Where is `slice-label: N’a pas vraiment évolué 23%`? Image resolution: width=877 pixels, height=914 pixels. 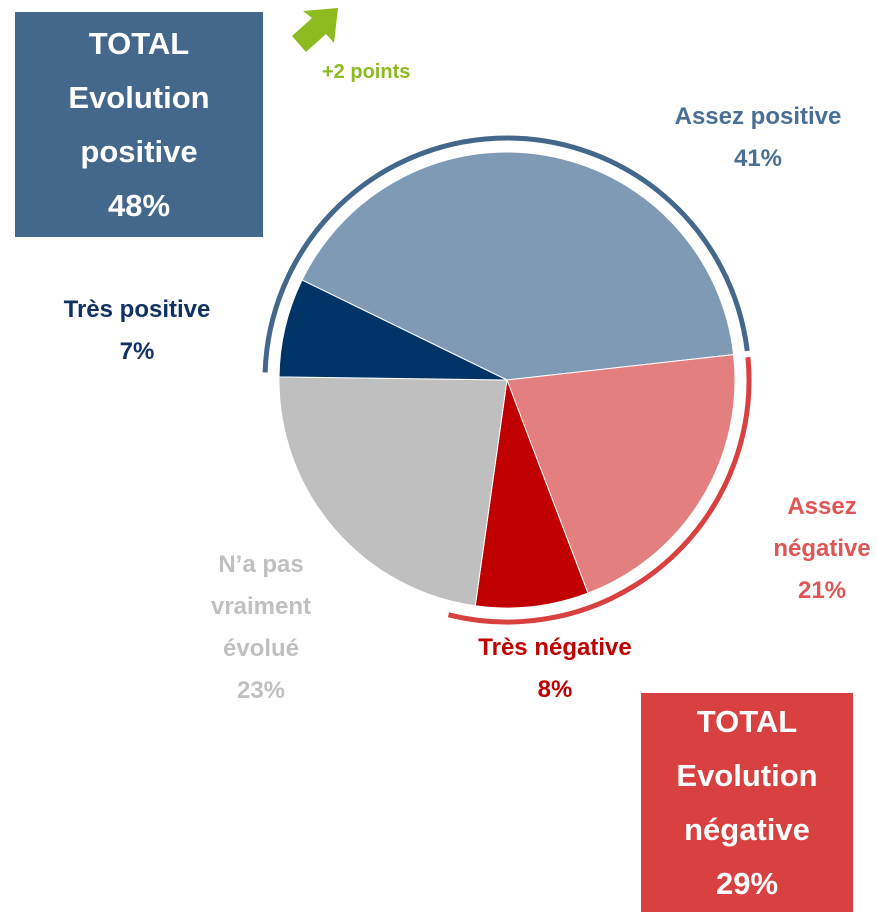
slice-label: N’a pas vraiment évolué 23% is located at coordinates (261, 628).